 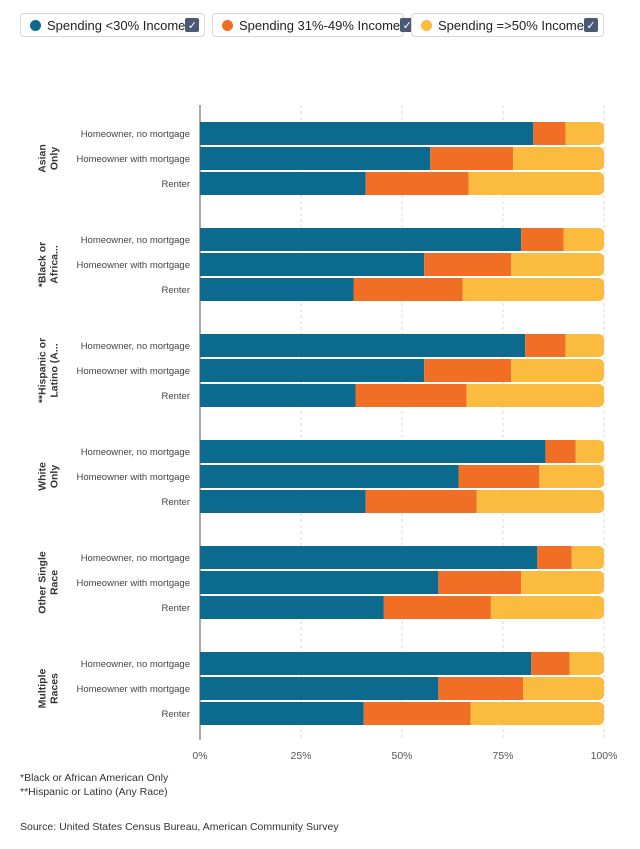 What do you see at coordinates (199, 756) in the screenshot?
I see `x-tick-label: 0%` at bounding box center [199, 756].